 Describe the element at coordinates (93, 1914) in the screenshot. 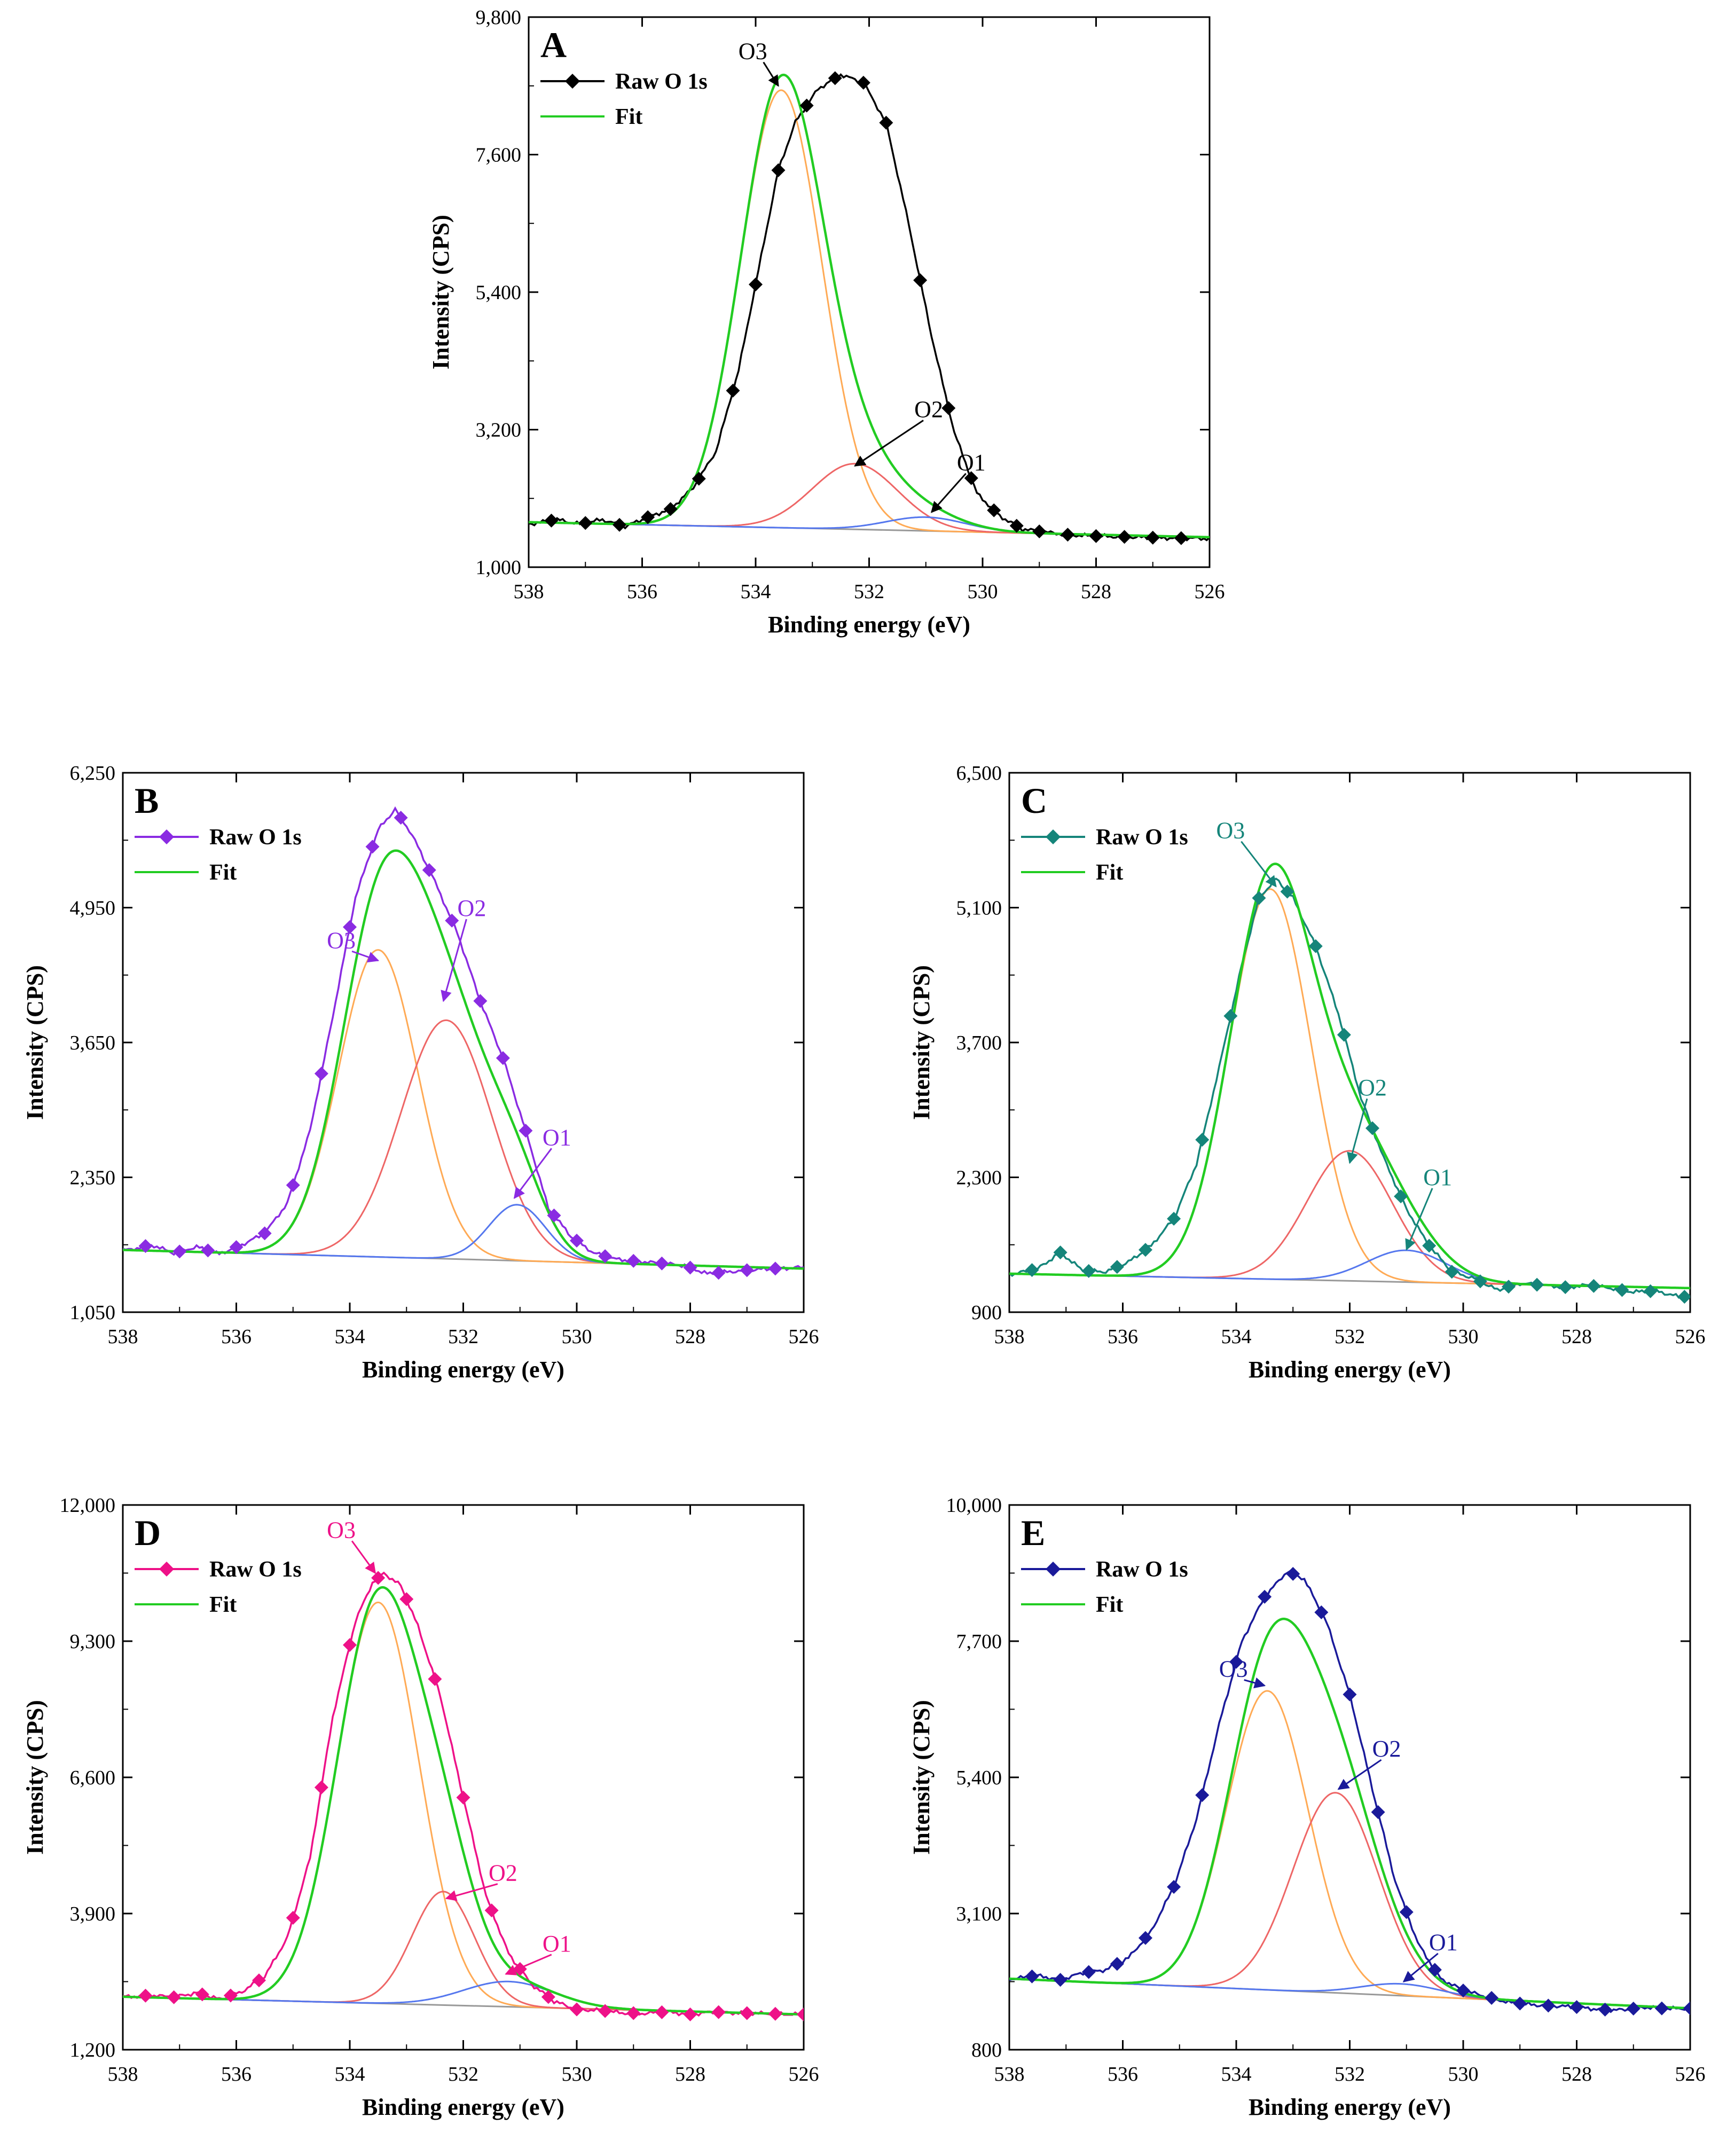

I see `y-tick-label: 3,900` at that location.